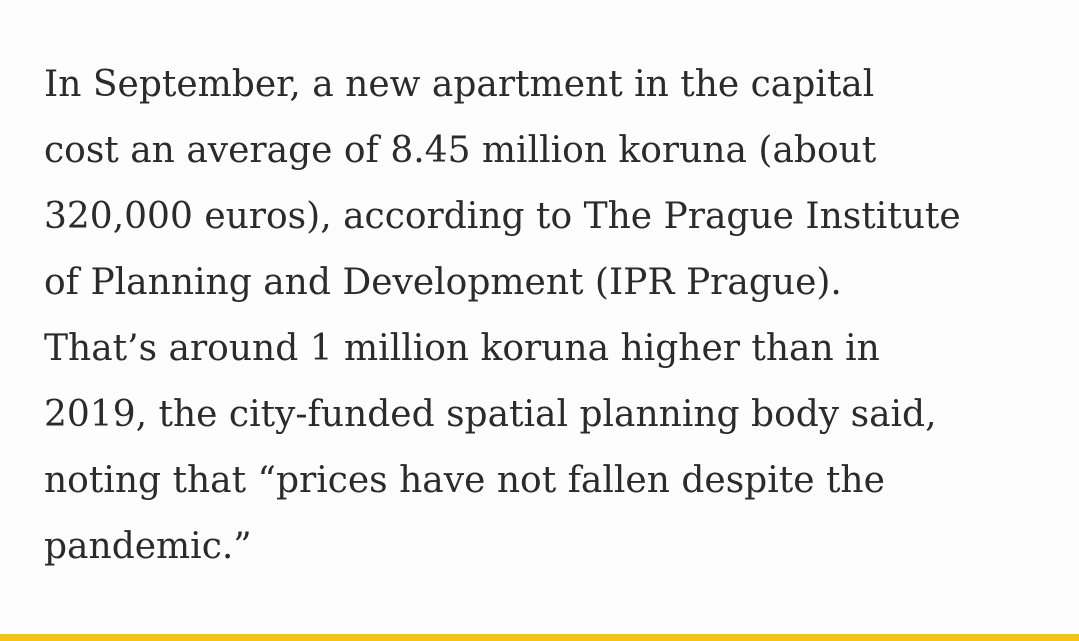 This screenshot has height=641, width=1079. Describe the element at coordinates (539, 637) in the screenshot. I see `accent-bar` at that location.